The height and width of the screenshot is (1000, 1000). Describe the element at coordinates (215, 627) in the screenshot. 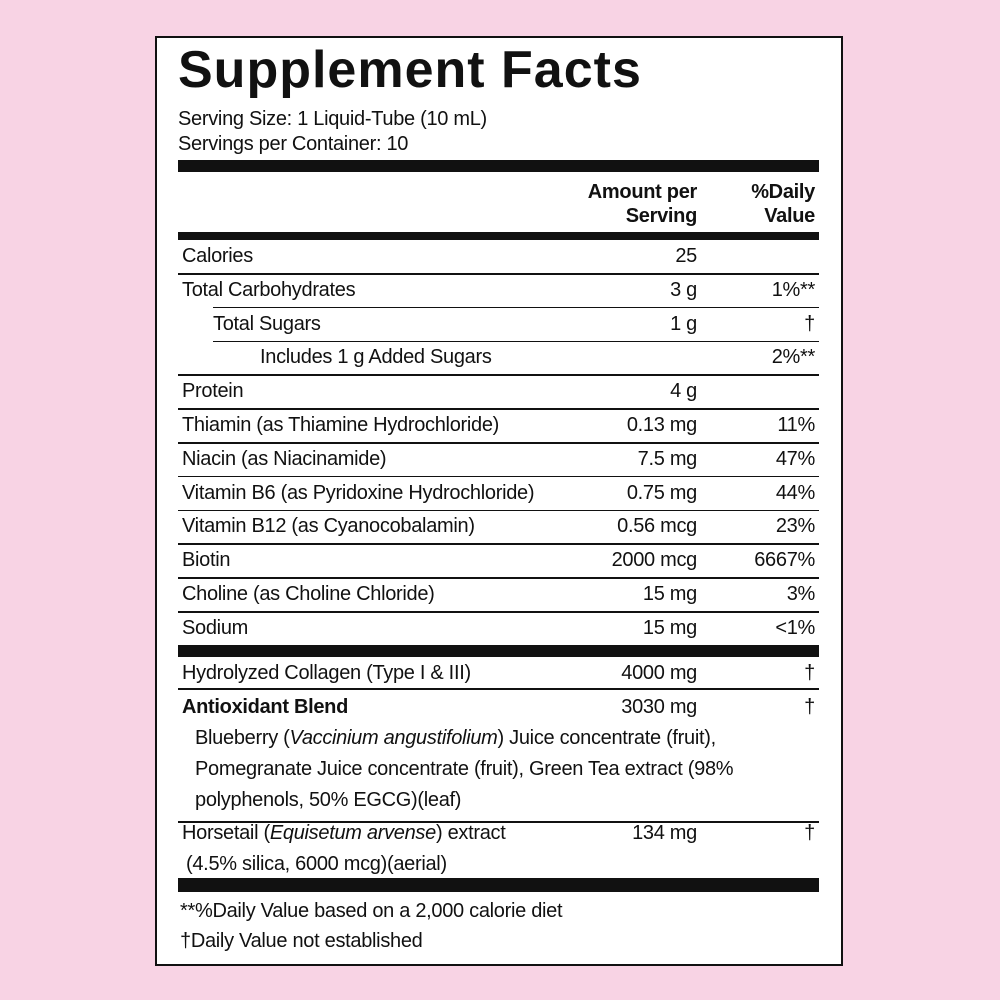

I see `row-label: Sodium` at that location.